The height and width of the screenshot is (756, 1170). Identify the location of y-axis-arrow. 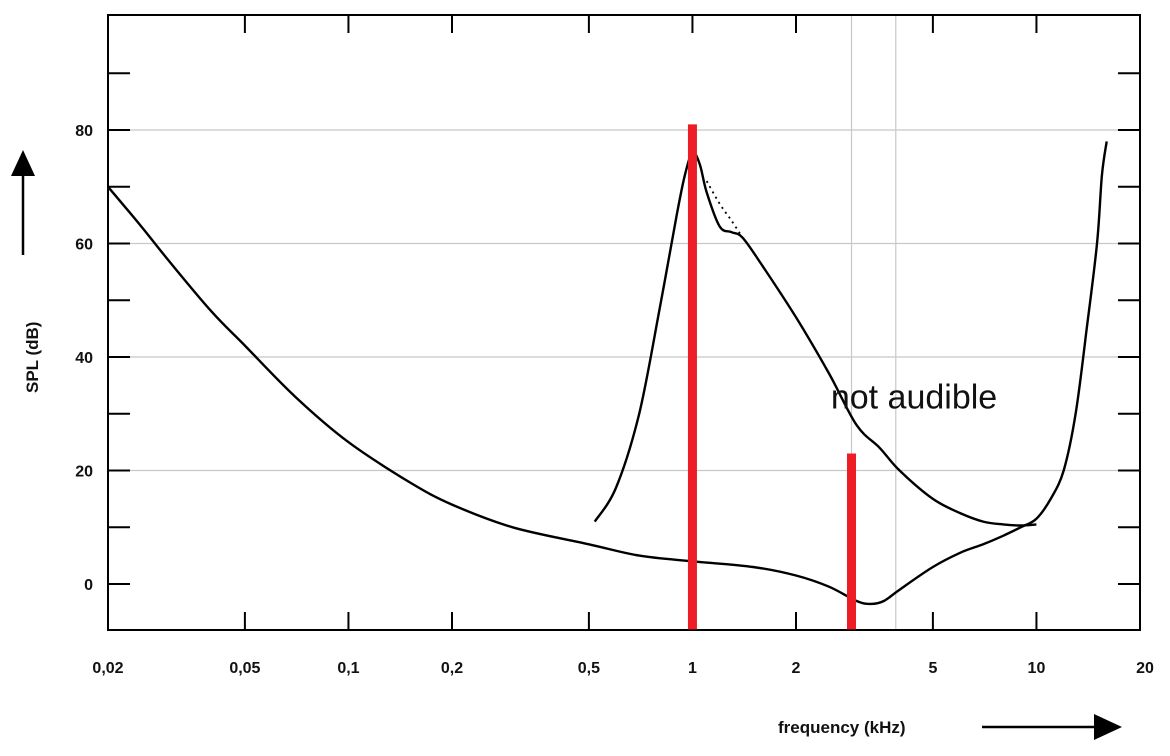
(23, 202).